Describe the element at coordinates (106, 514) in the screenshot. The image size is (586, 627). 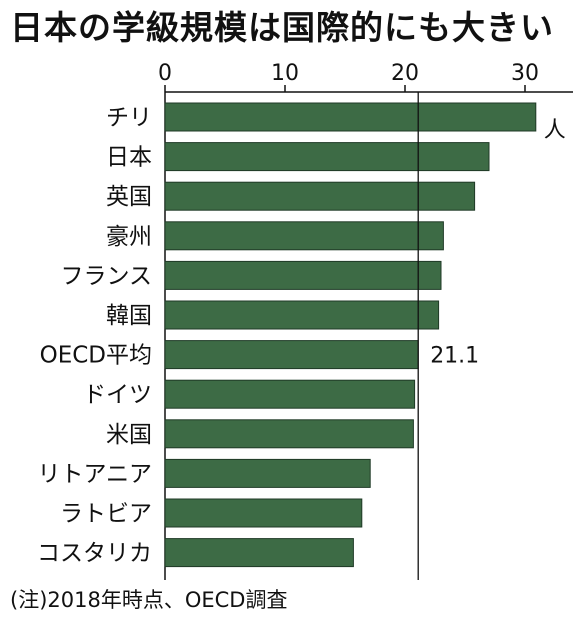
I see `category-label: ラトビア` at that location.